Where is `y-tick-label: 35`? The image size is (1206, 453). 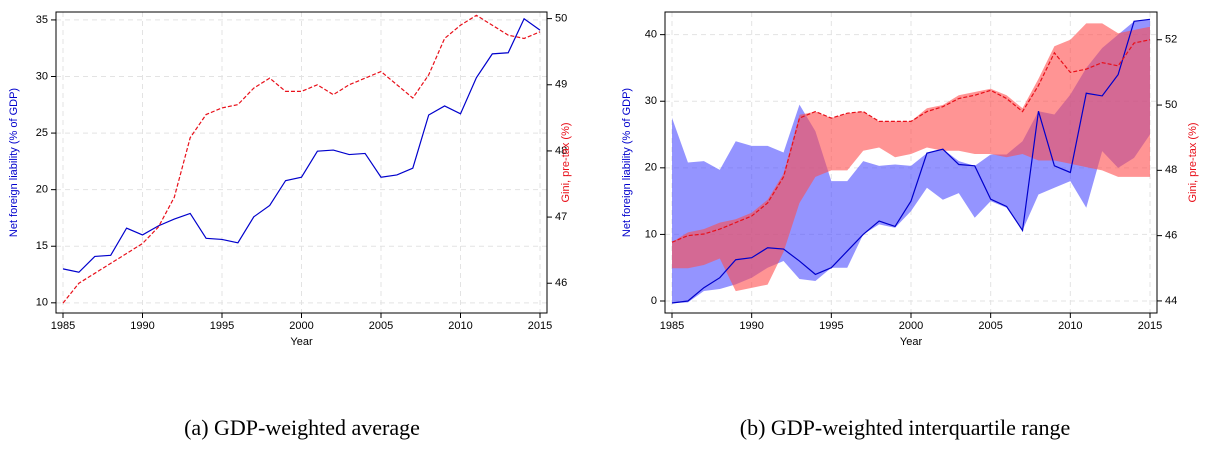
y-tick-label: 35 is located at coordinates (42, 20).